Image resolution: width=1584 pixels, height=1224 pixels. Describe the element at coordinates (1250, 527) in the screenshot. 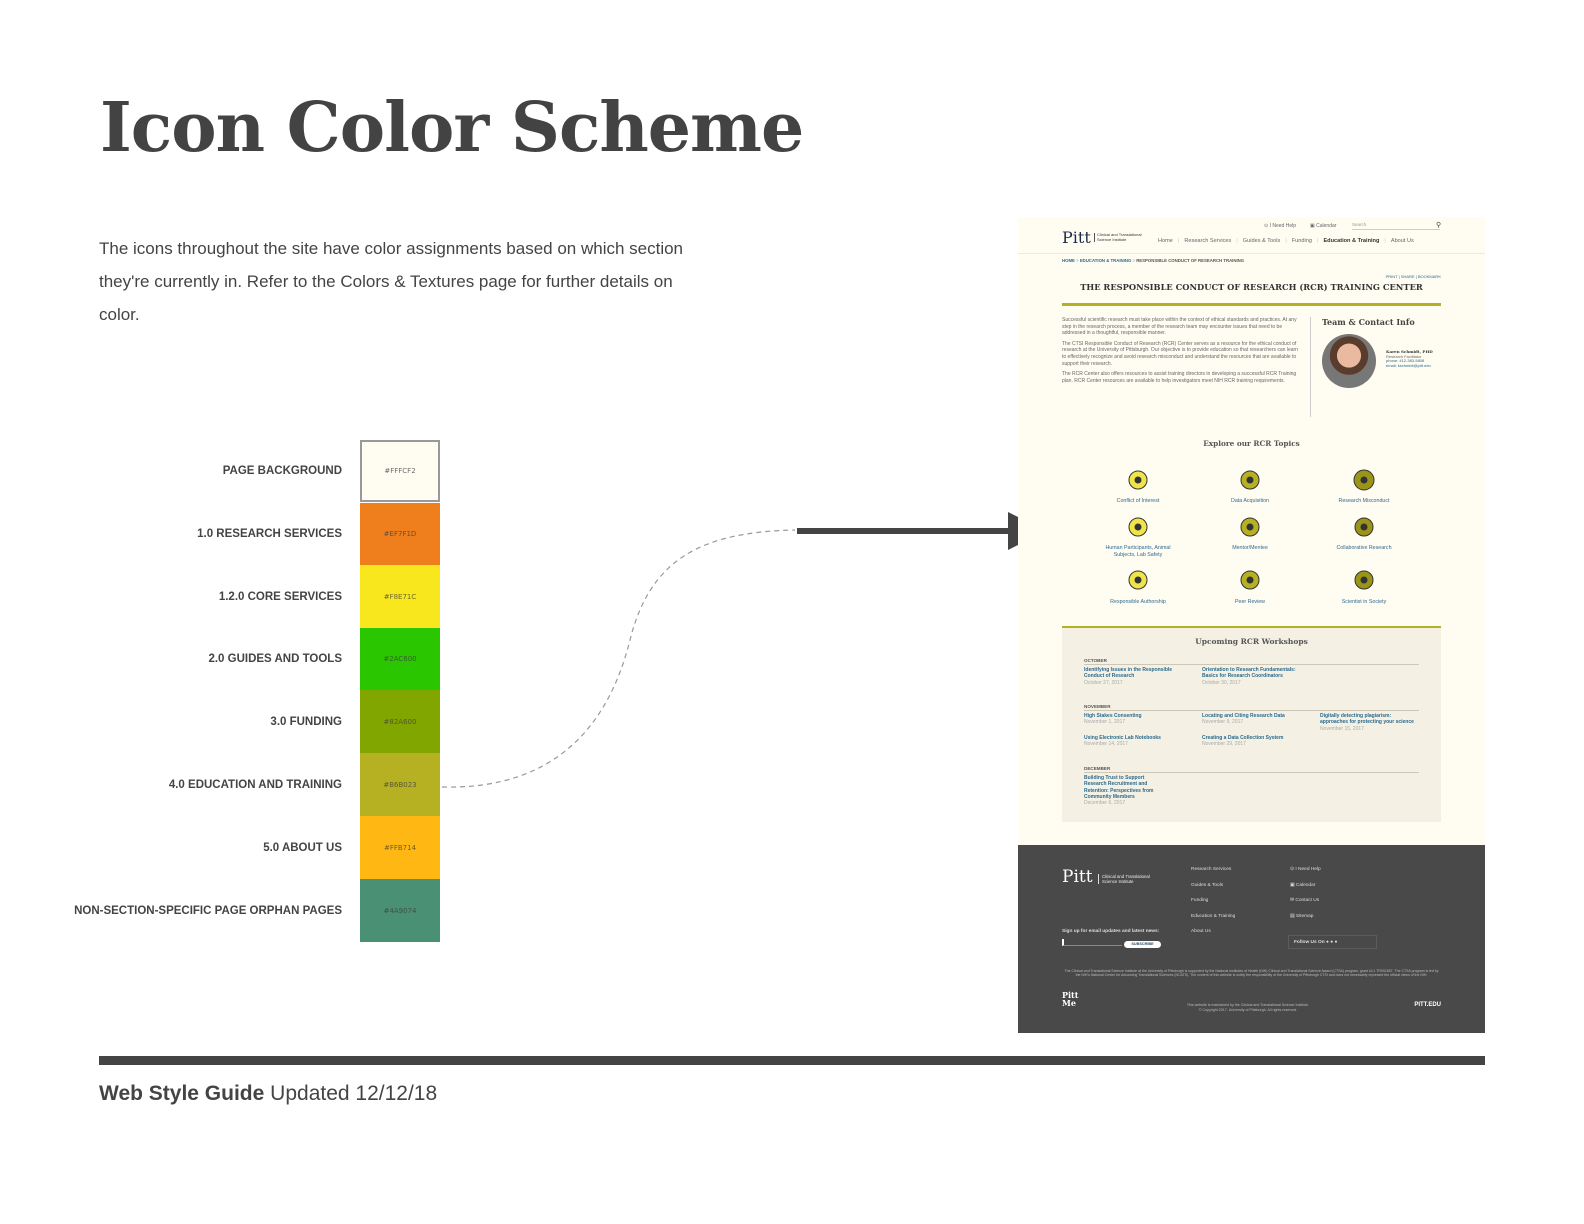

I see `topic-mentor-mentee-icon` at that location.